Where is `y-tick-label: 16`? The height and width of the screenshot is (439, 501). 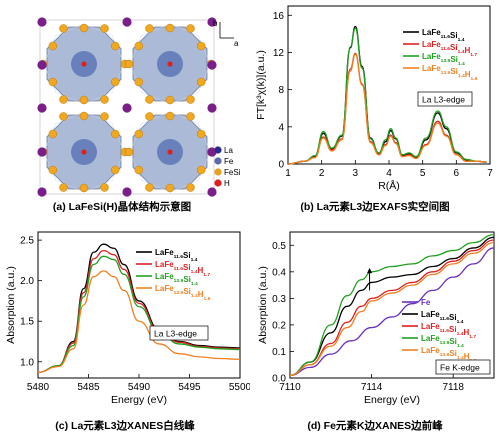
y-tick-label: 16 is located at coordinates (279, 16).